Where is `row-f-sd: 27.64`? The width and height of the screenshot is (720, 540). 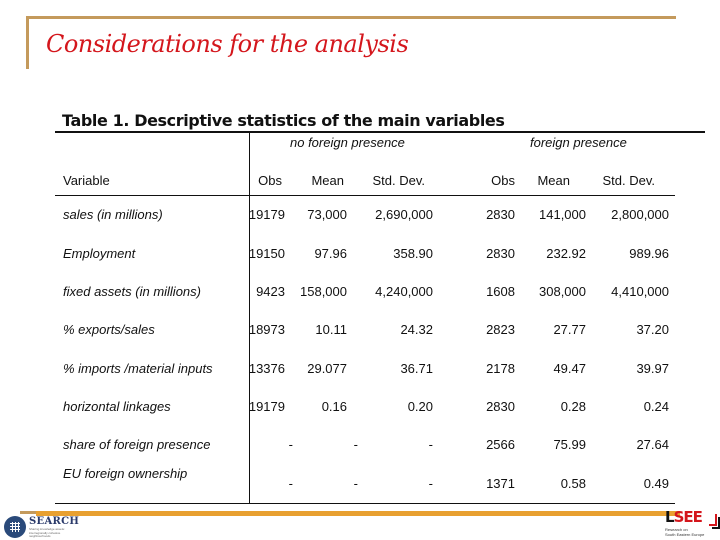 row-f-sd: 27.64 is located at coordinates (652, 444).